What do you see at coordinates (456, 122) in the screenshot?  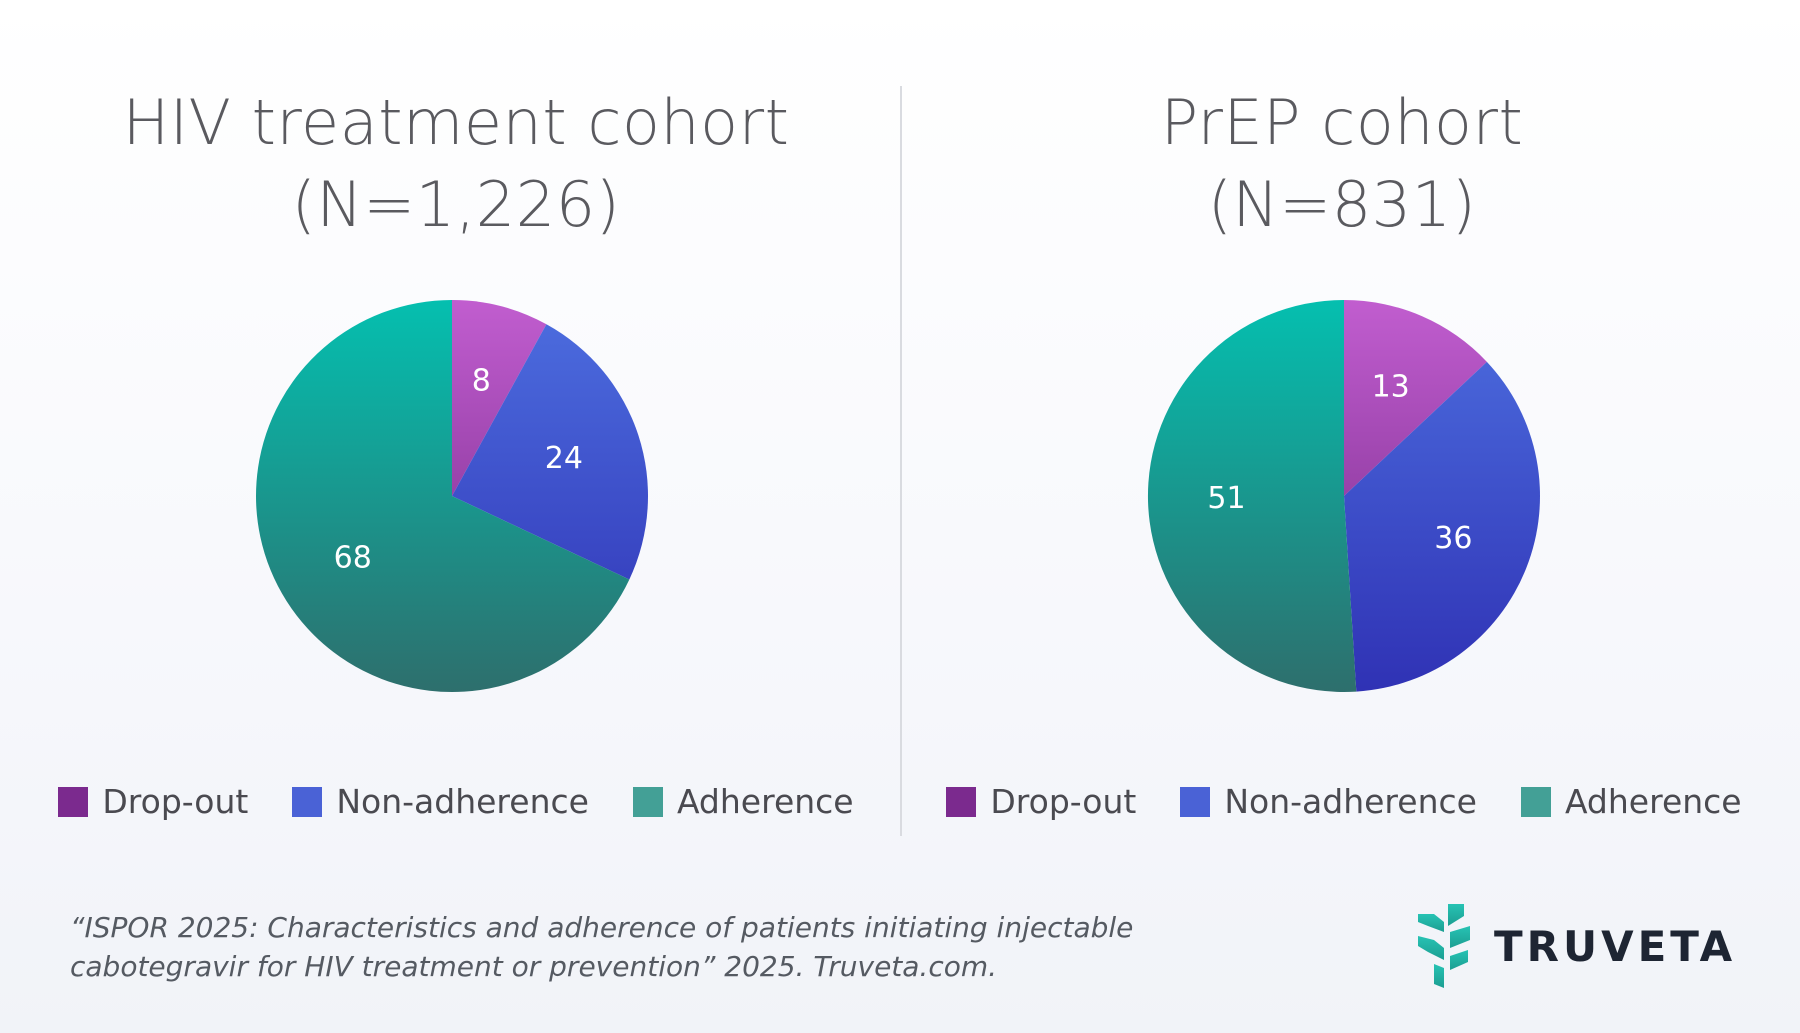 I see `chart-title-text: HIV treatment cohort` at bounding box center [456, 122].